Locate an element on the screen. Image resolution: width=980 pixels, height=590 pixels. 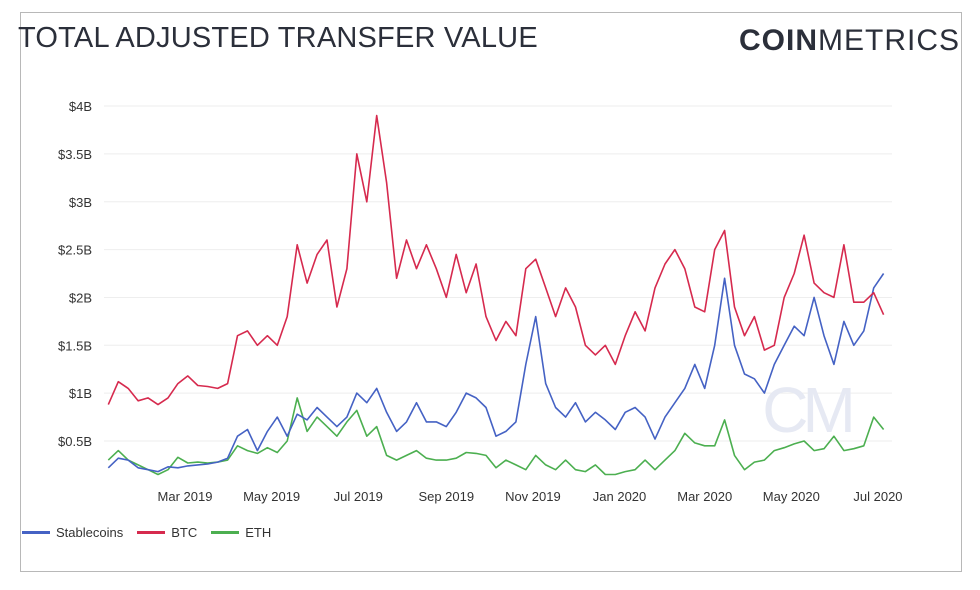
x-tick-label: Mar 2020 is located at coordinates (704, 496).